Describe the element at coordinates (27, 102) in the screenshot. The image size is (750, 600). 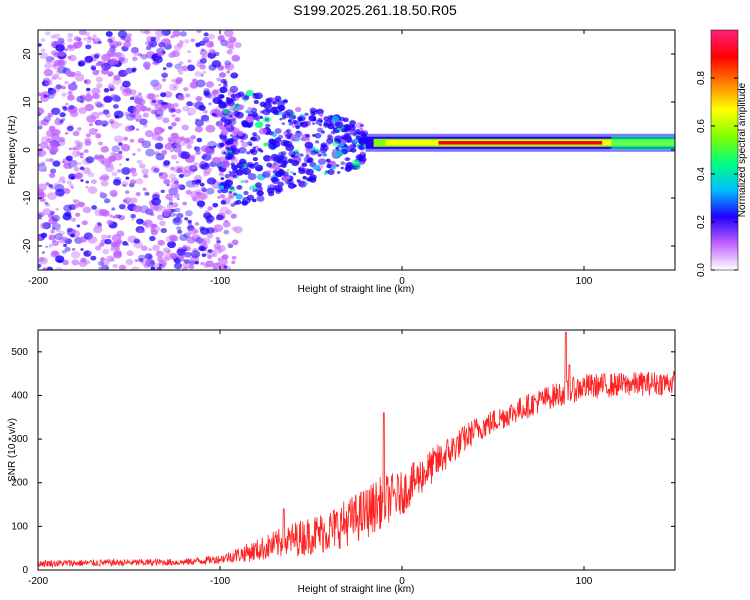
I see `spectrogram-ytick-label: 10` at that location.